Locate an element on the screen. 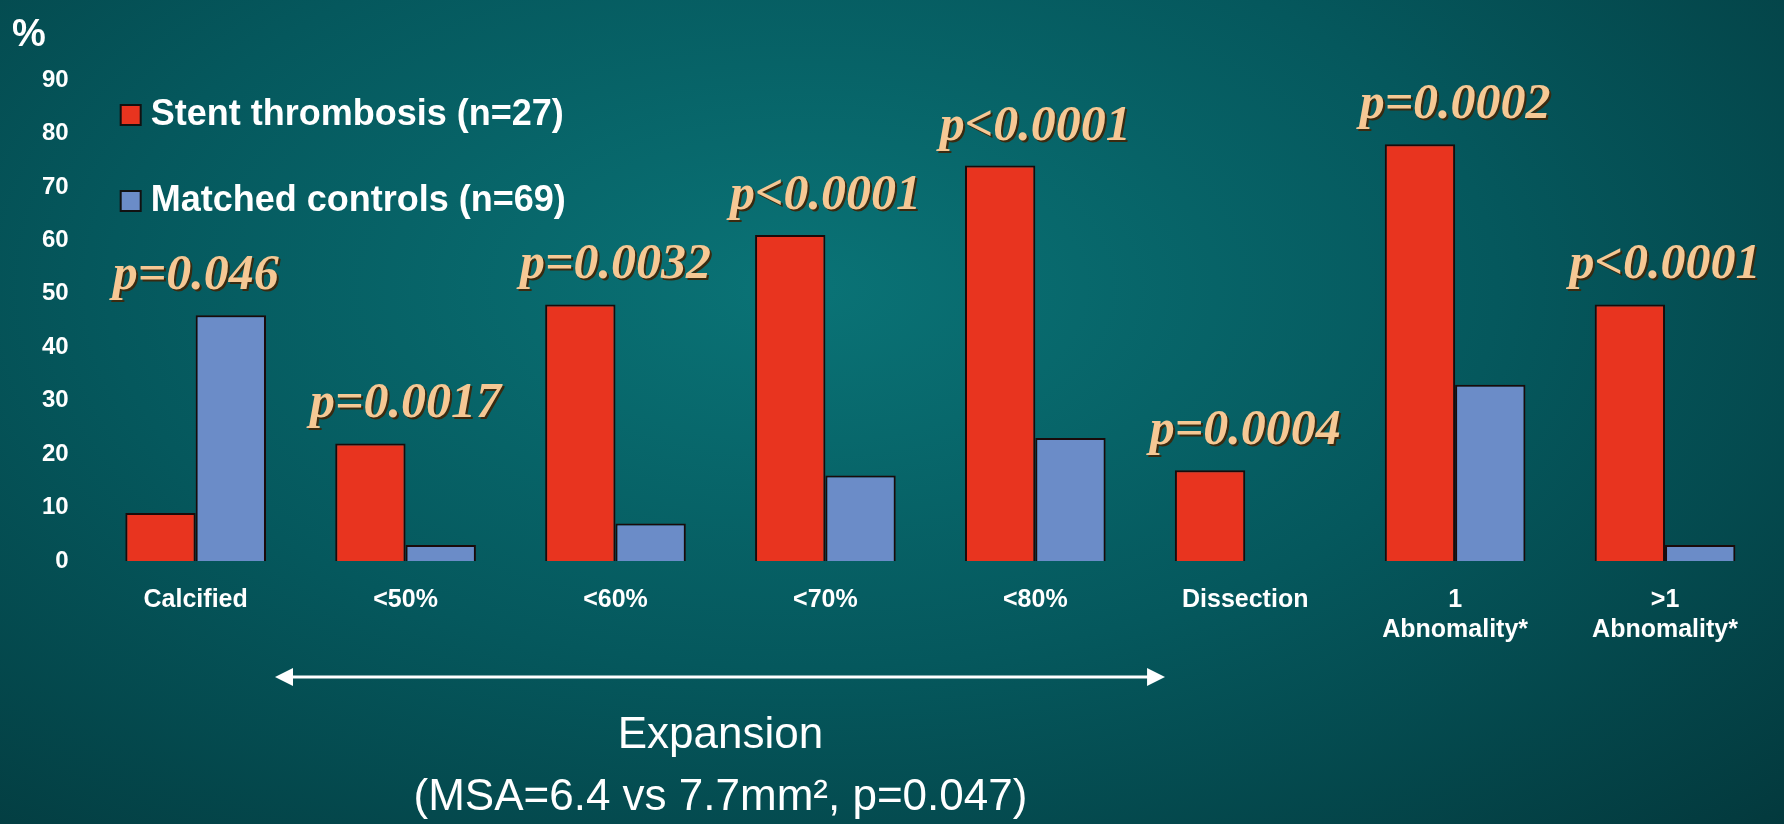 Image resolution: width=1784 pixels, height=824 pixels. x-tick-label: >1 Abnomality* is located at coordinates (1665, 612).